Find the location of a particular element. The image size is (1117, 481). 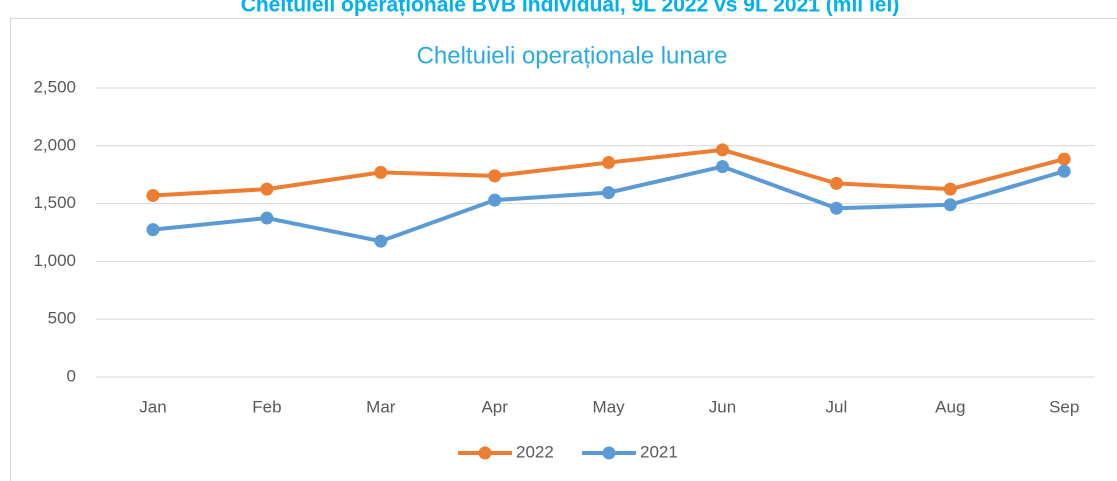

x-tick-label: Jan is located at coordinates (152, 406).